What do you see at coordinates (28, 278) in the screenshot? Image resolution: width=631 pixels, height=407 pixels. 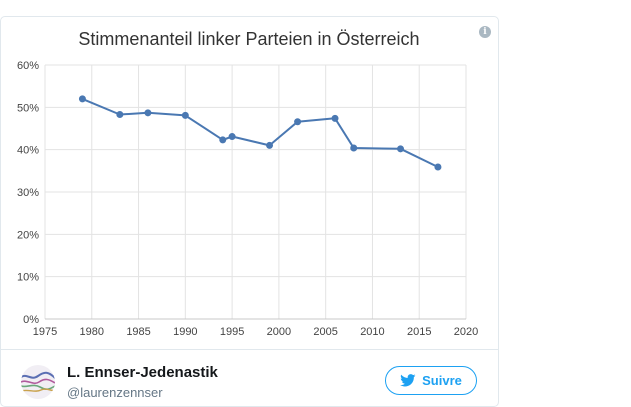 I see `y-tick-label: 10%` at bounding box center [28, 278].